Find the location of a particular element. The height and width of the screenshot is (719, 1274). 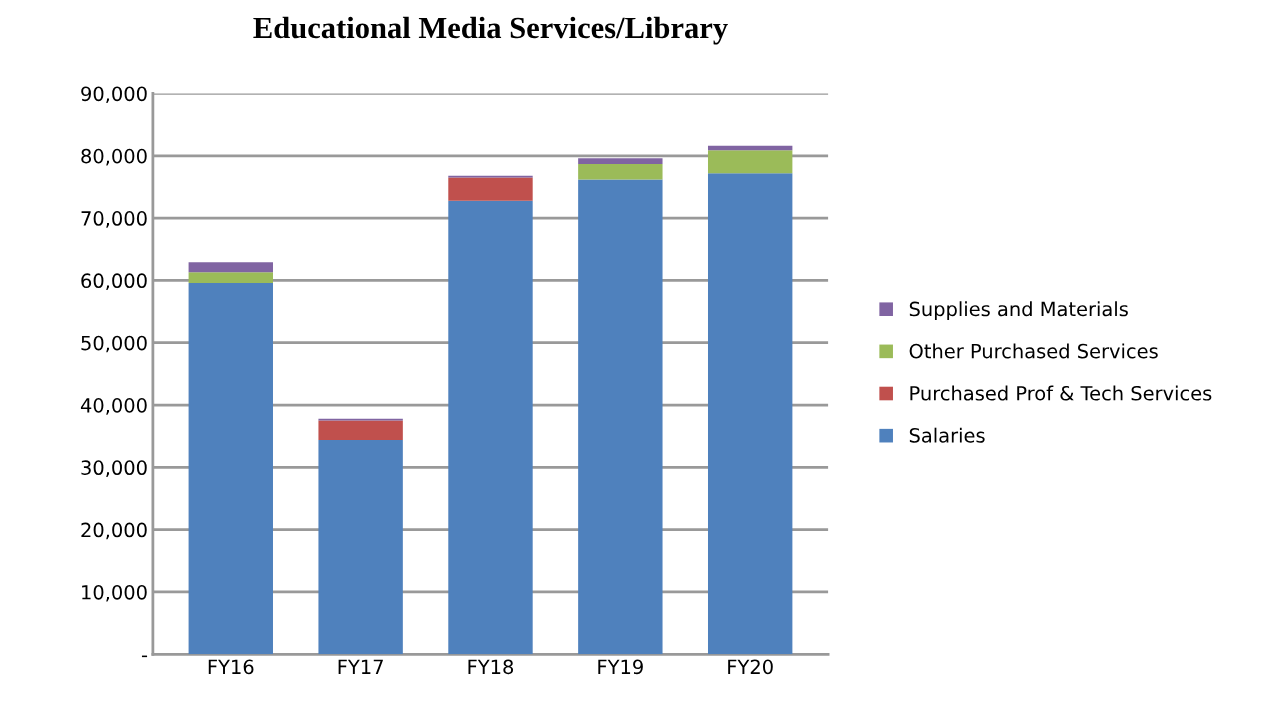

x-tick-label: FY19 is located at coordinates (620, 667).